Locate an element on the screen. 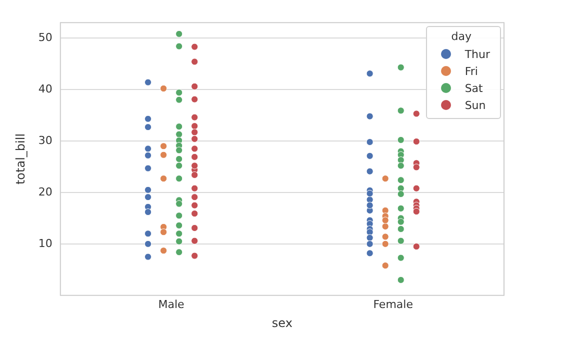  y-tick-label: 30 is located at coordinates (45, 140).